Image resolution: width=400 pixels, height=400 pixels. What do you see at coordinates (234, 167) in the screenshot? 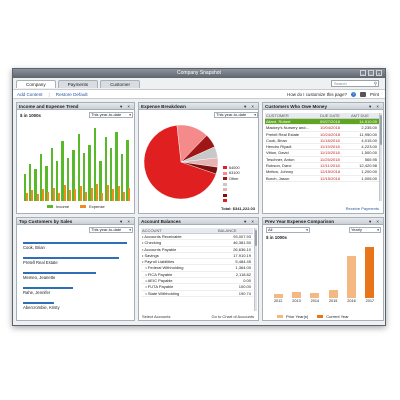
I see `legend-label: 64000` at bounding box center [234, 167].